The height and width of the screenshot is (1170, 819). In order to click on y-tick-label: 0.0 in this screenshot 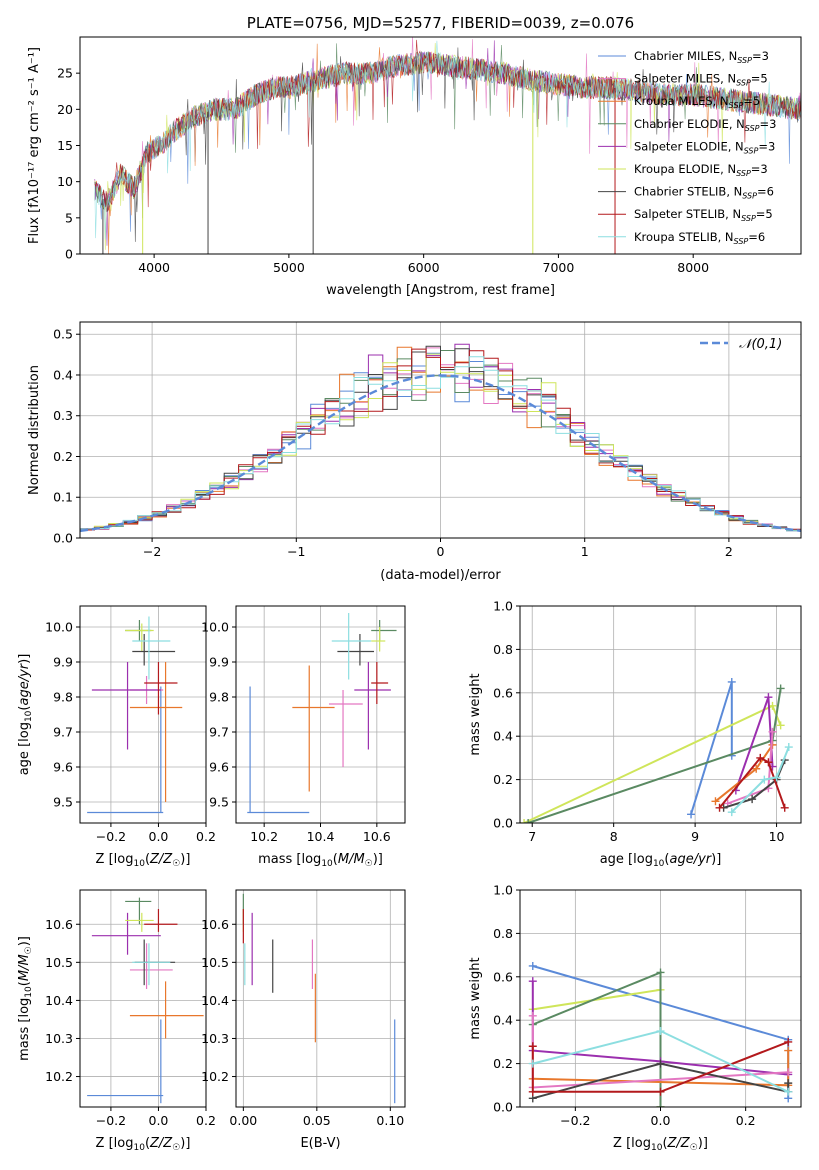, I will do `click(503, 1107)`.